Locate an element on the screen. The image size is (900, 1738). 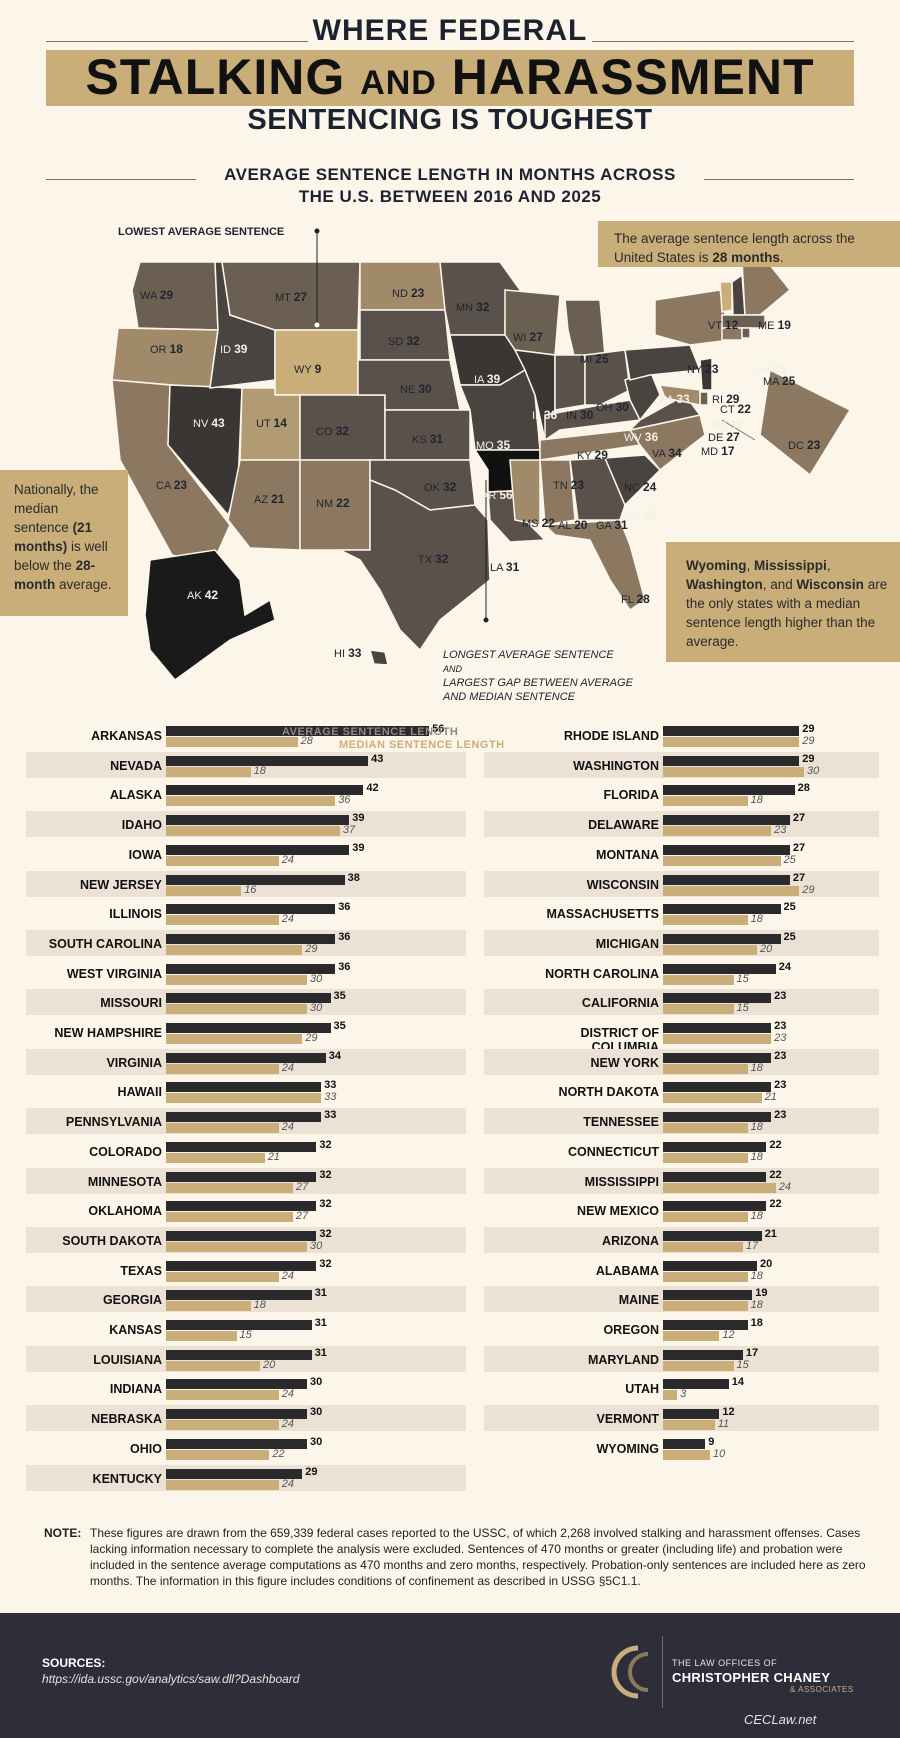
map-label-ar: AR 56 is located at coordinates (497, 495).